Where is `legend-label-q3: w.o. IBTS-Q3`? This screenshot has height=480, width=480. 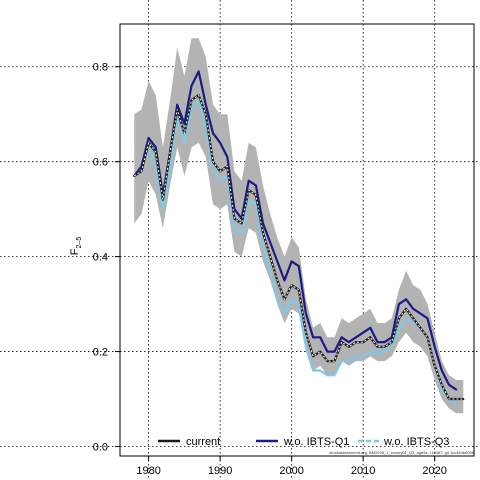 legend-label-q3: w.o. IBTS-Q3 is located at coordinates (416, 442).